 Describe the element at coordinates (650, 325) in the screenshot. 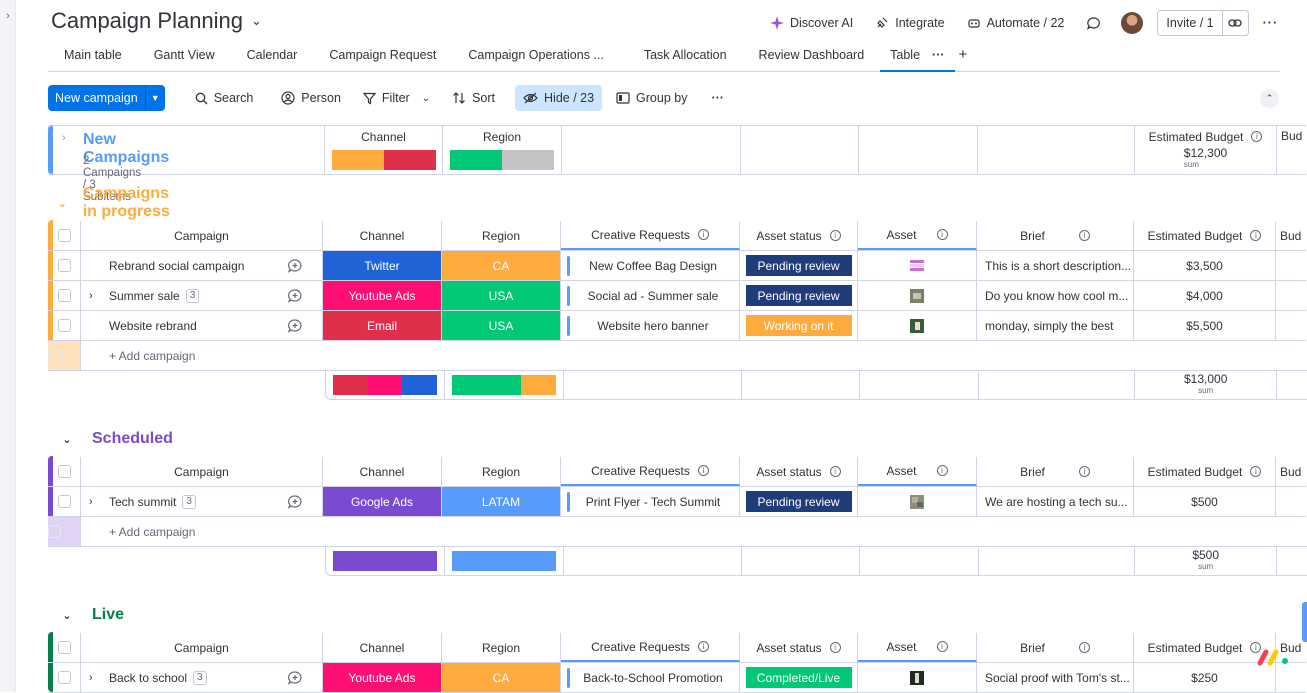

I see `creative-request-cell: Website hero banner` at that location.